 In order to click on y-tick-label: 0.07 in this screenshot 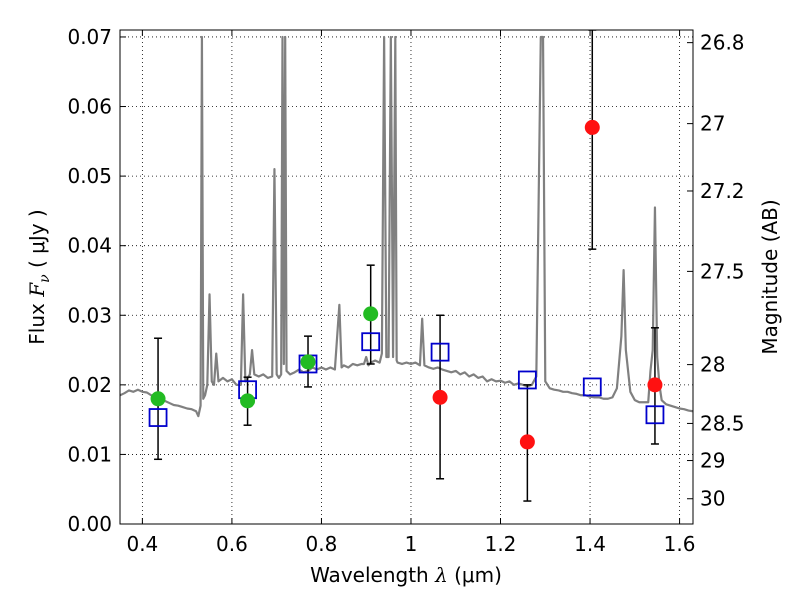, I will do `click(89, 37)`.